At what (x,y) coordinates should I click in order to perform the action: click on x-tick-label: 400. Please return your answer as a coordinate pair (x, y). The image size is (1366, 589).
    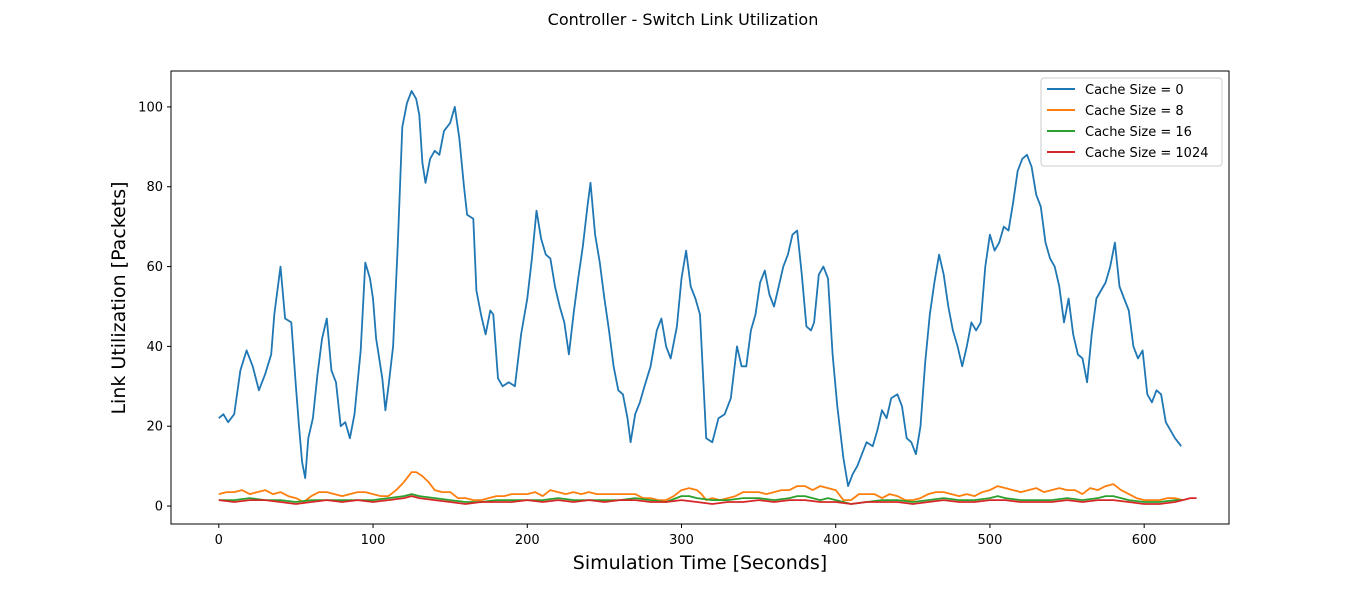
    Looking at the image, I should click on (835, 540).